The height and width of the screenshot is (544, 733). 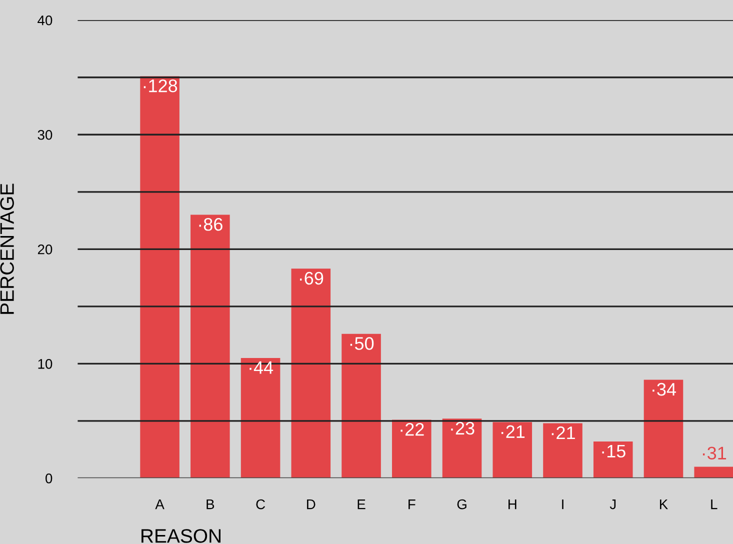 What do you see at coordinates (563, 505) in the screenshot?
I see `x-tick-label: I` at bounding box center [563, 505].